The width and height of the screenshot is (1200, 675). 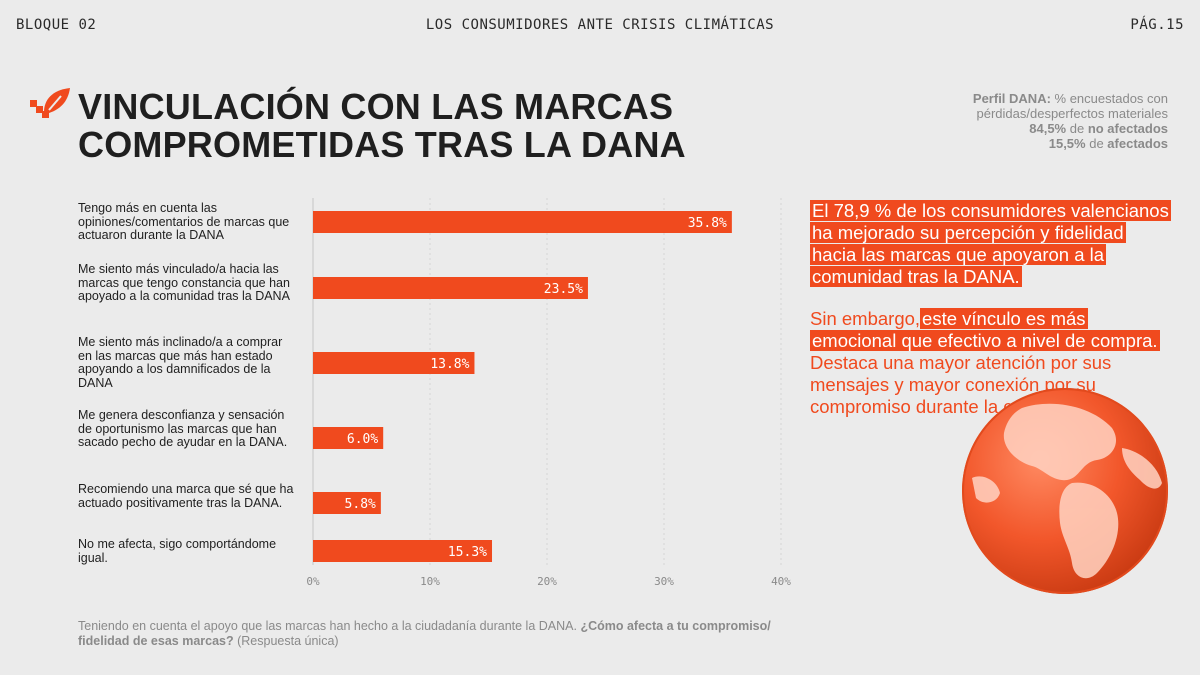 What do you see at coordinates (1127, 128) in the screenshot?
I see `unaffected-label: no afectados` at bounding box center [1127, 128].